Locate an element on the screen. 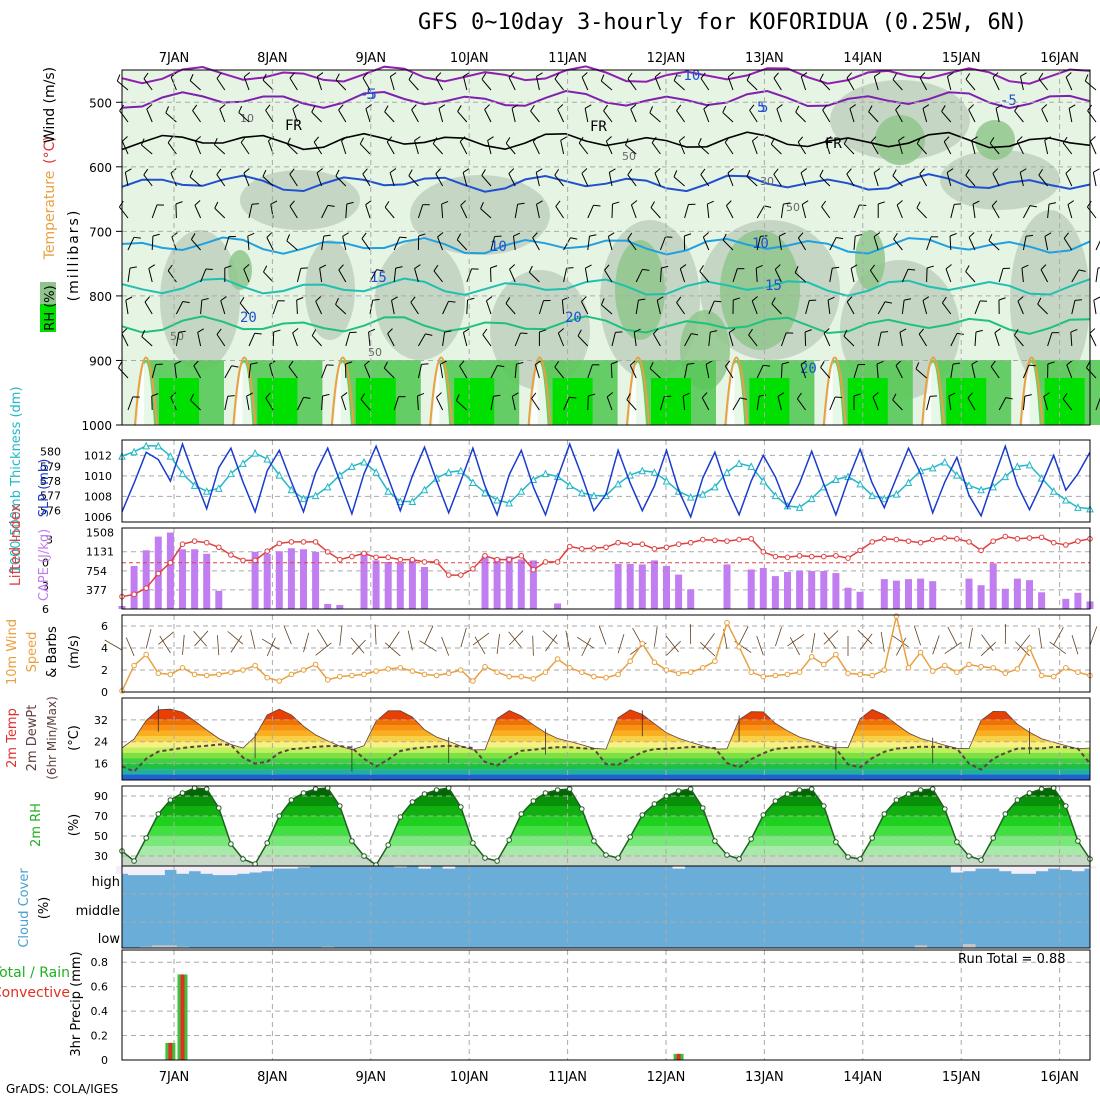 The image size is (1100, 1104). lifted-index-ylabel: Lifted Index is located at coordinates (16, 545).